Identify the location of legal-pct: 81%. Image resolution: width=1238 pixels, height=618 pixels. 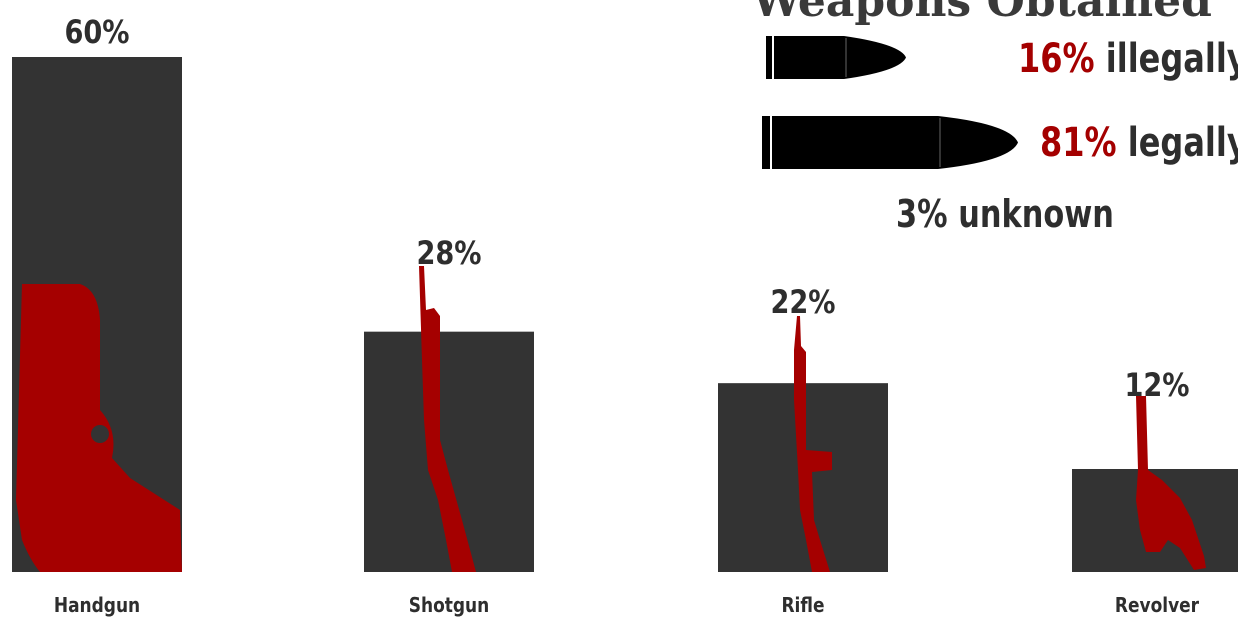
(1078, 143).